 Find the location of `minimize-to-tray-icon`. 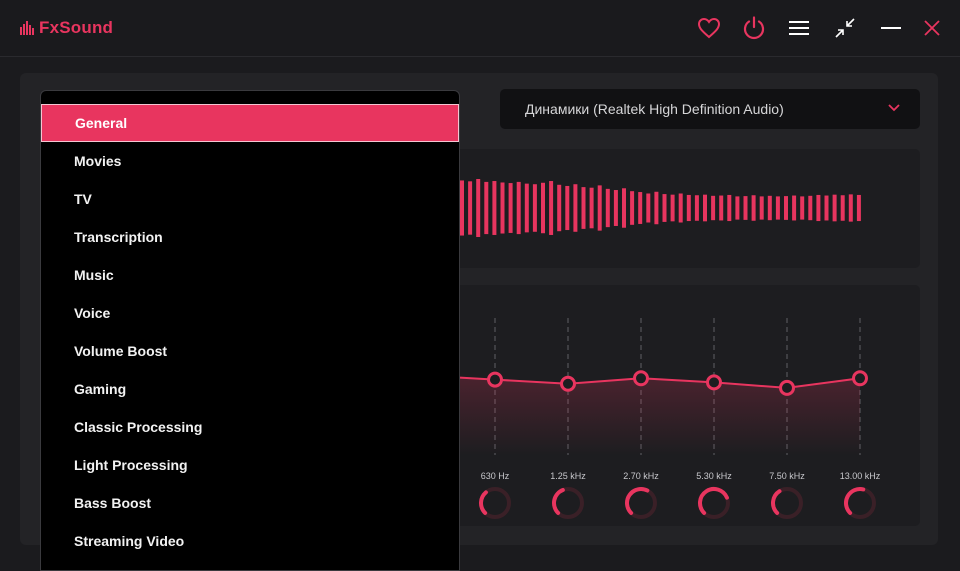

minimize-to-tray-icon is located at coordinates (845, 28).